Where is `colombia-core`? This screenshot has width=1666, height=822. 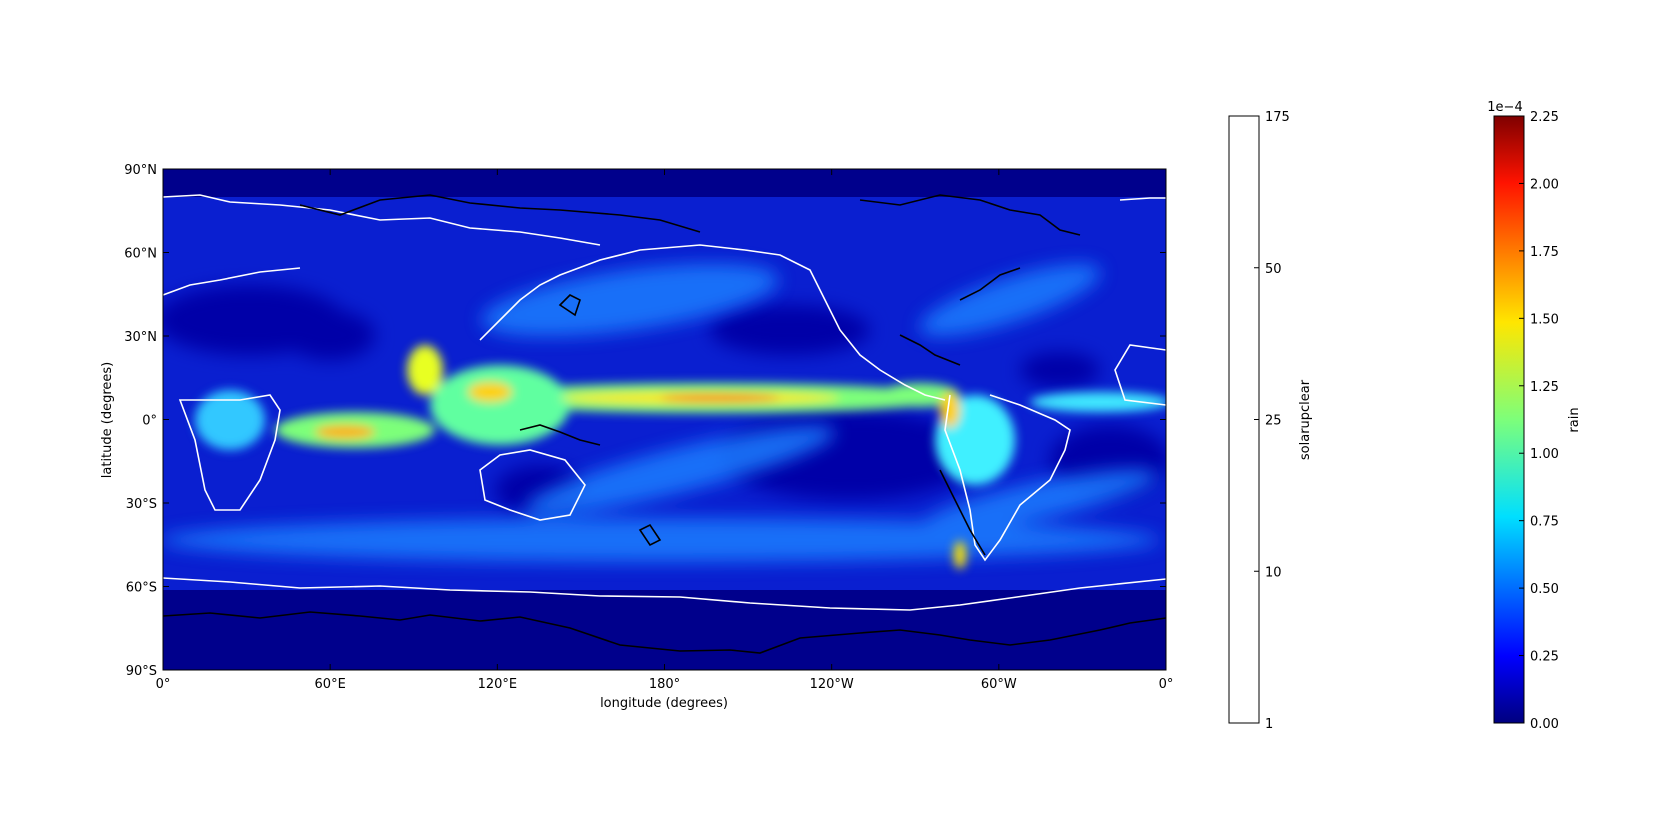 colombia-core is located at coordinates (950, 410).